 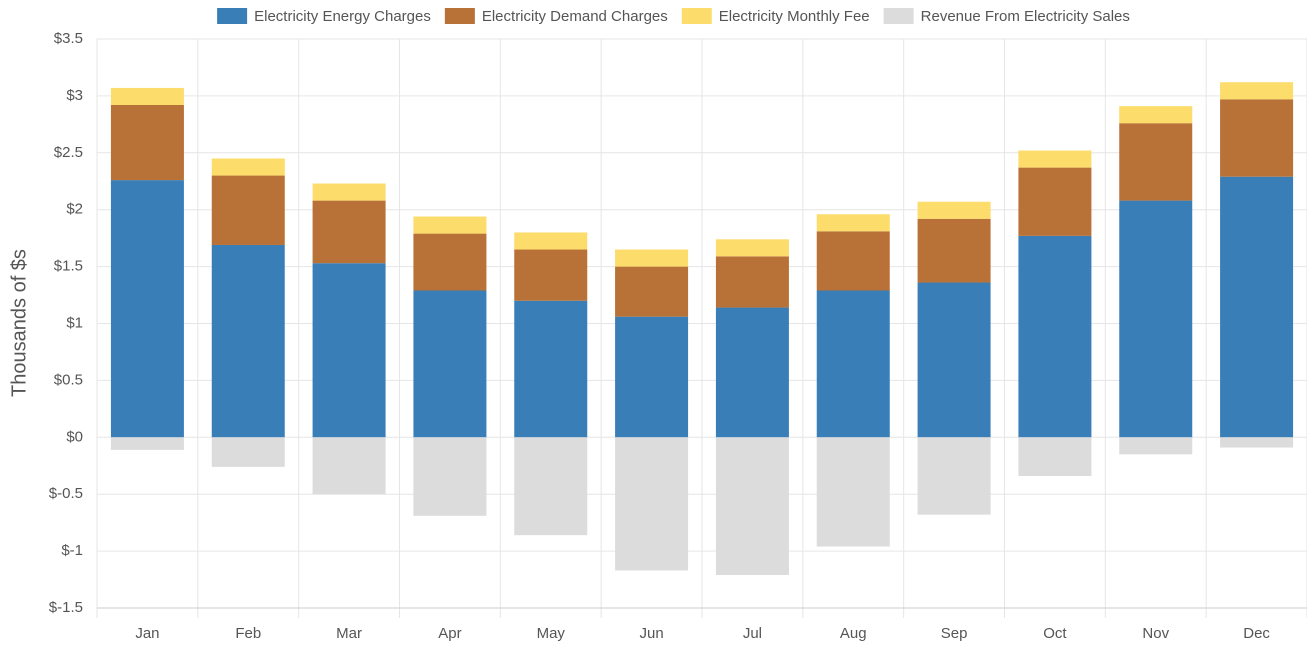 What do you see at coordinates (752, 633) in the screenshot?
I see `x-tick-label: Jul` at bounding box center [752, 633].